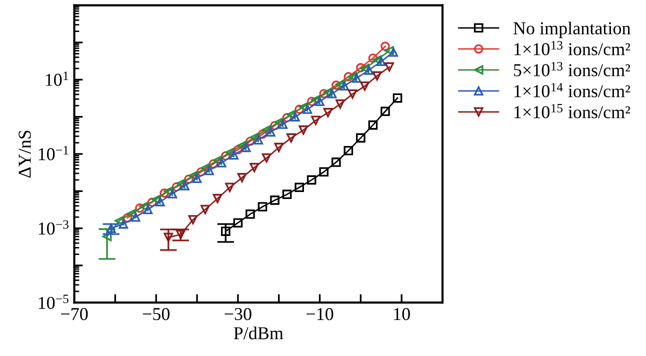  I want to click on legend-label: 1×10$^{14}$ ions/cm², so click(572, 90).